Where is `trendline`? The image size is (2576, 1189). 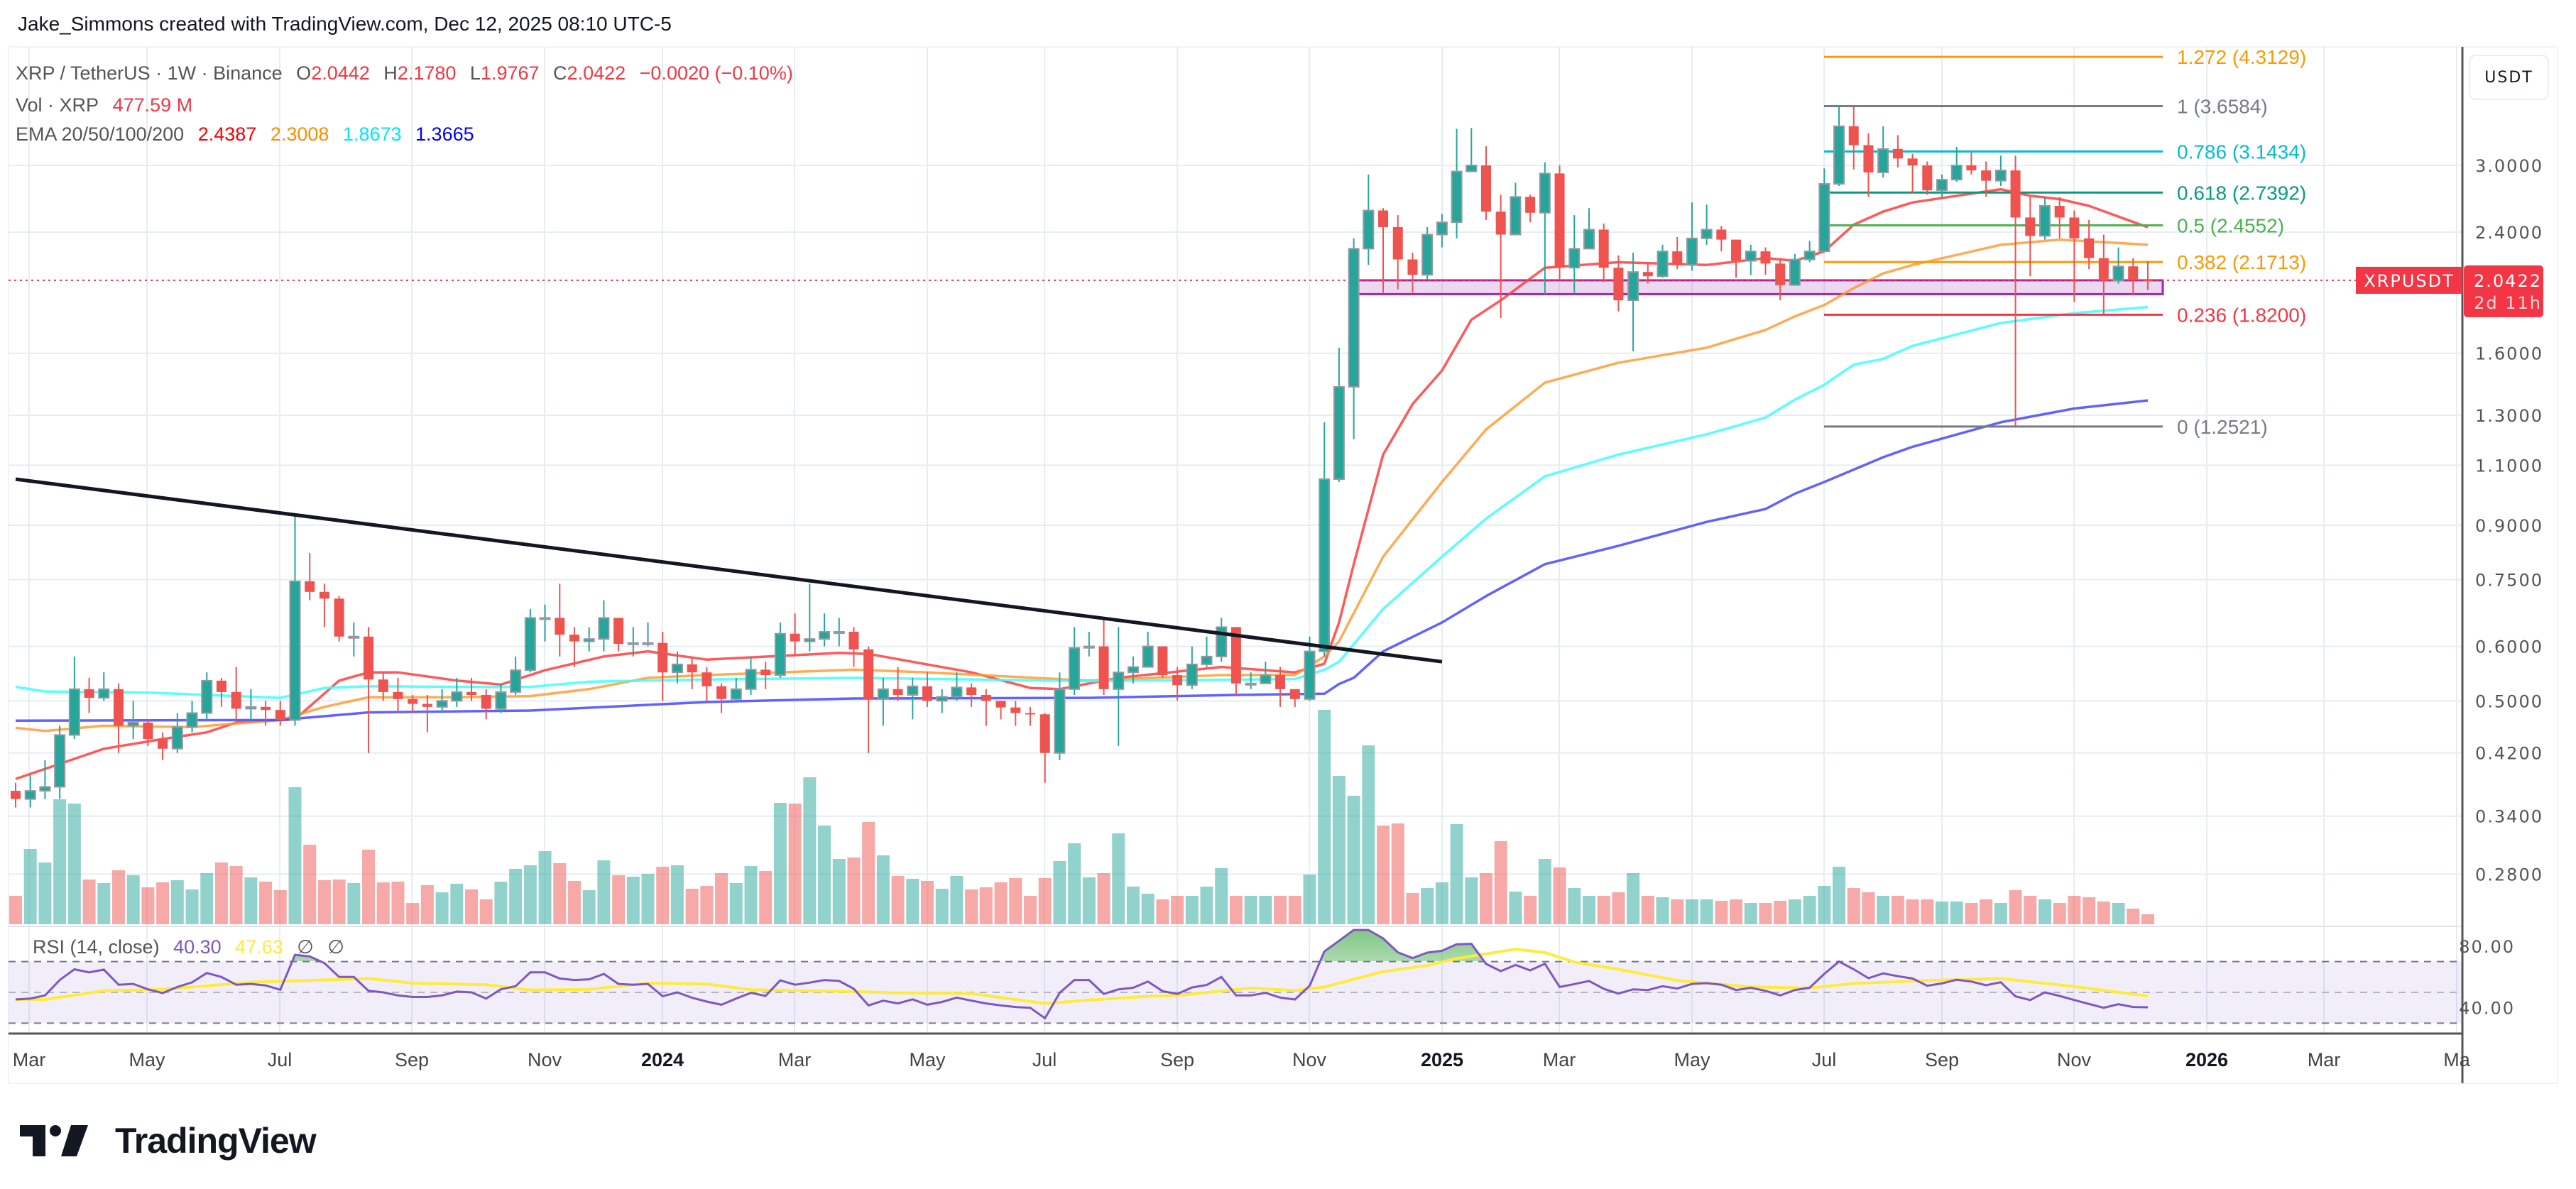 trendline is located at coordinates (729, 570).